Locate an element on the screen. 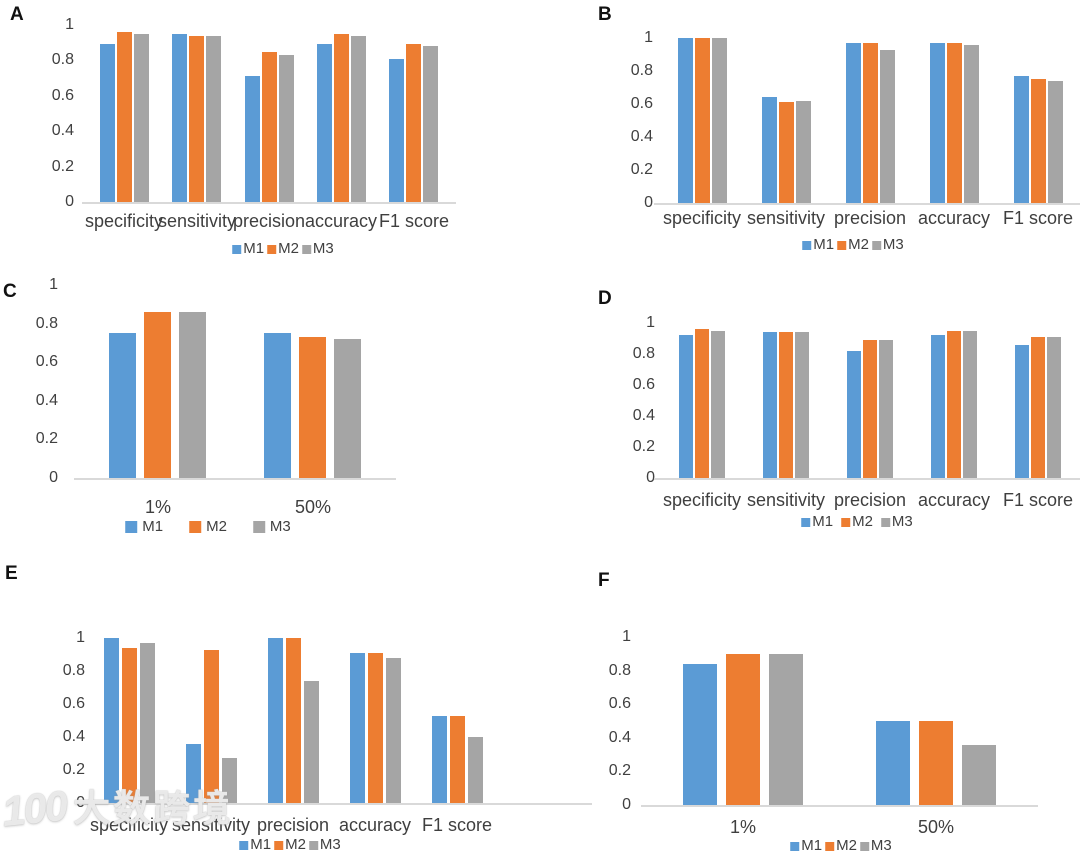 The width and height of the screenshot is (1080, 853). x-category-label: 1% is located at coordinates (158, 507).